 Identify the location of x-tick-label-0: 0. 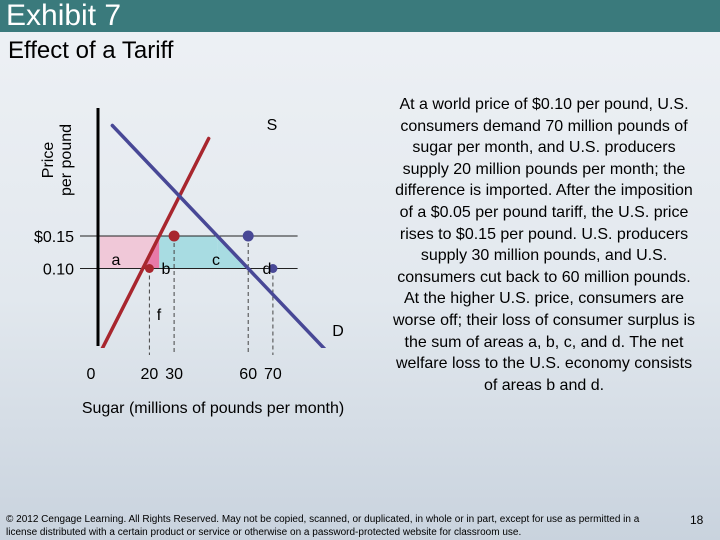
(91, 374).